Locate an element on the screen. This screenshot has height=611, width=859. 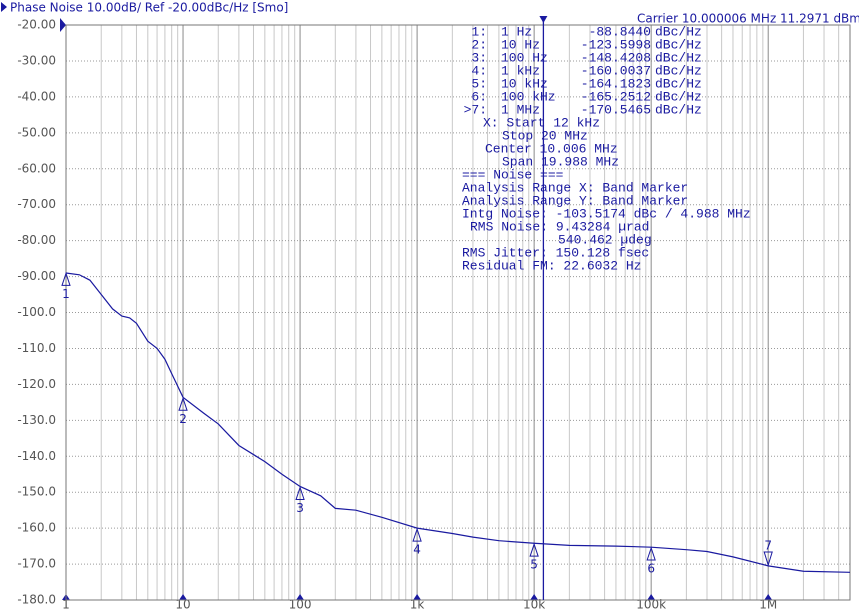
y-tick-label: -80.00 is located at coordinates (36, 240).